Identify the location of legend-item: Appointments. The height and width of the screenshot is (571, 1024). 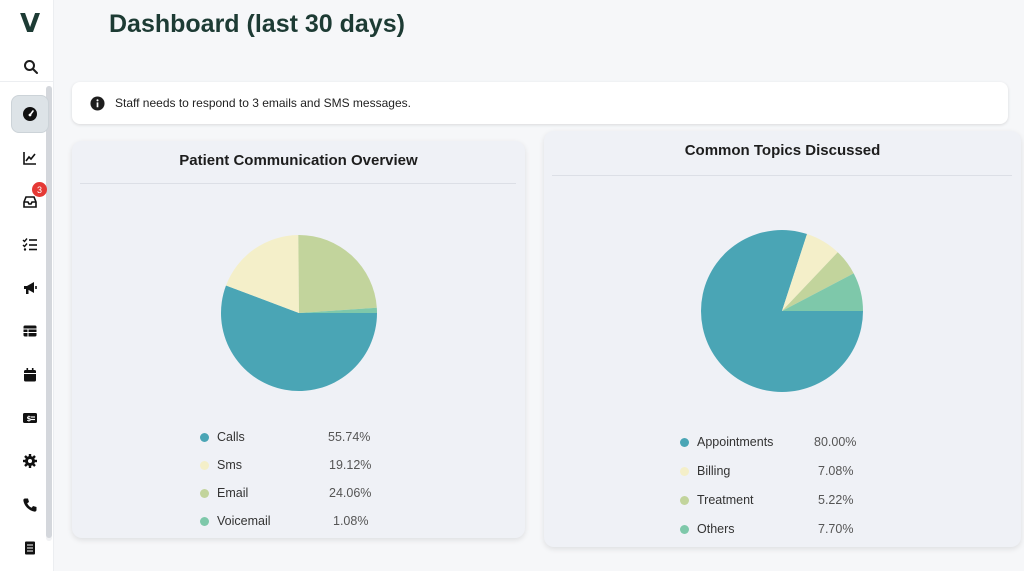
(726, 442).